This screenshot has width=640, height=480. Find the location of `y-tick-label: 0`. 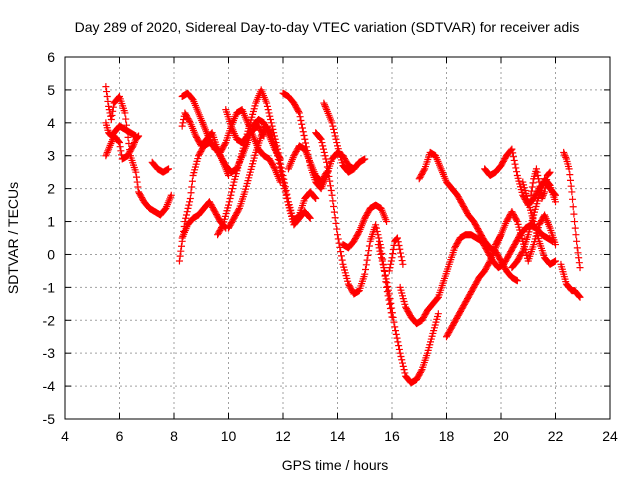

y-tick-label: 0 is located at coordinates (51, 254).